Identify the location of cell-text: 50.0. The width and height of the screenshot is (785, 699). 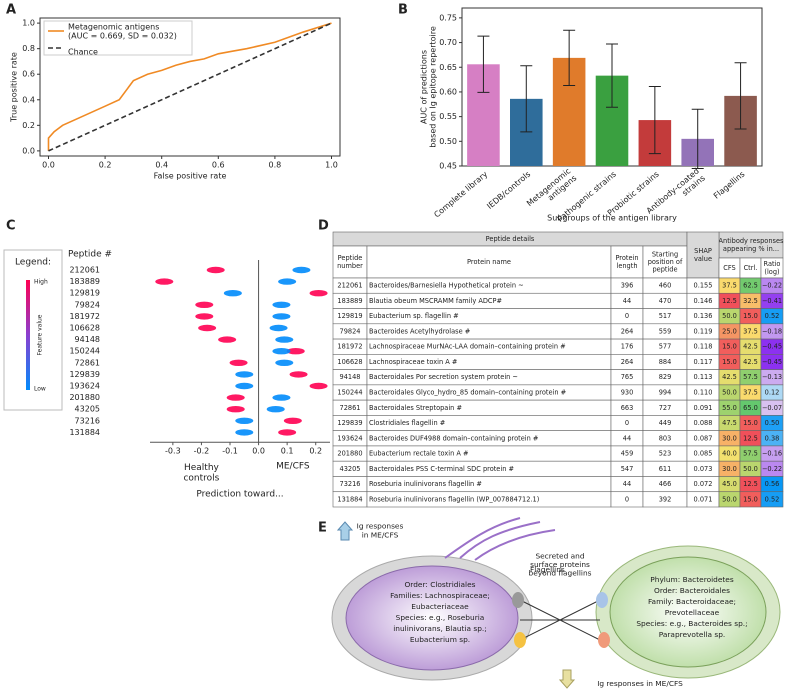
(729, 499).